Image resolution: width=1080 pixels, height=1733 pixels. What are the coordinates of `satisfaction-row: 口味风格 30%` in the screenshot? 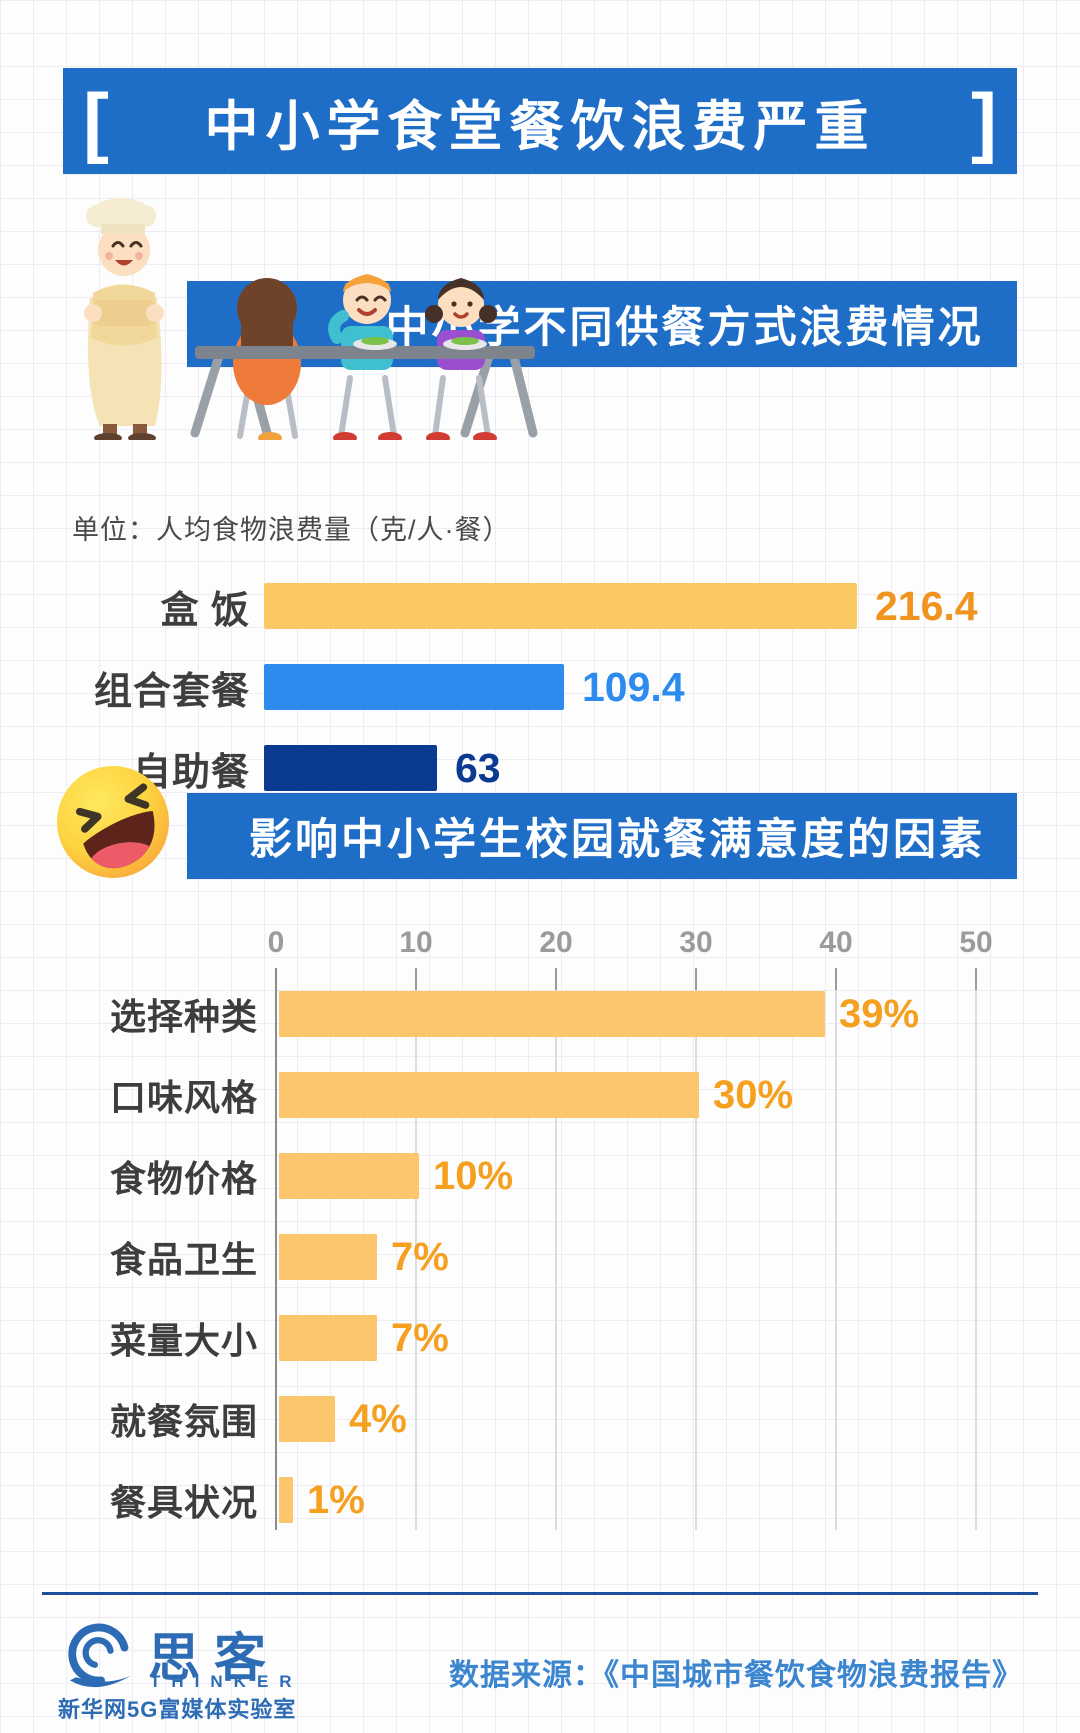 It's located at (540, 1095).